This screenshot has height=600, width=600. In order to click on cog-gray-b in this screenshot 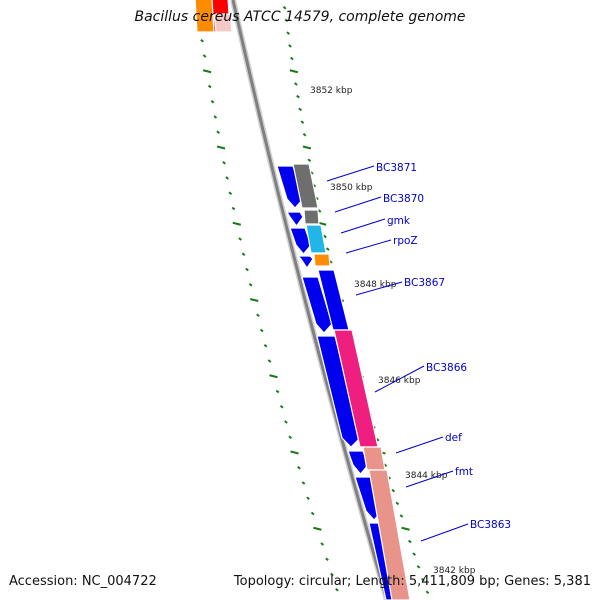, I will do `click(311, 217)`.